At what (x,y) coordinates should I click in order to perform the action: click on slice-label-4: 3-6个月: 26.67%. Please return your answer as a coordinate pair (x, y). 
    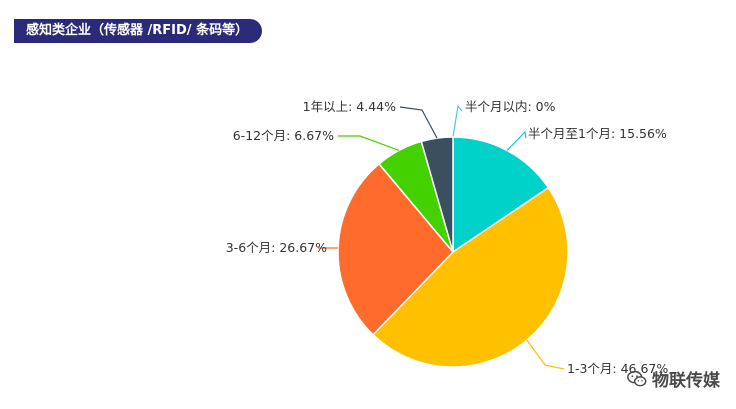
    Looking at the image, I should click on (276, 247).